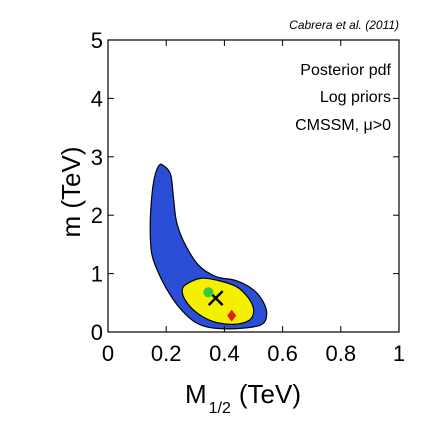  What do you see at coordinates (220, 408) in the screenshot?
I see `x-axis-label-sub: 1/2` at bounding box center [220, 408].